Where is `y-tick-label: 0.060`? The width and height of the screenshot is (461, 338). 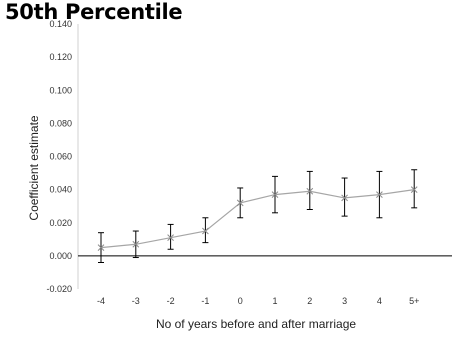
y-tick-label: 0.060 is located at coordinates (60, 157).